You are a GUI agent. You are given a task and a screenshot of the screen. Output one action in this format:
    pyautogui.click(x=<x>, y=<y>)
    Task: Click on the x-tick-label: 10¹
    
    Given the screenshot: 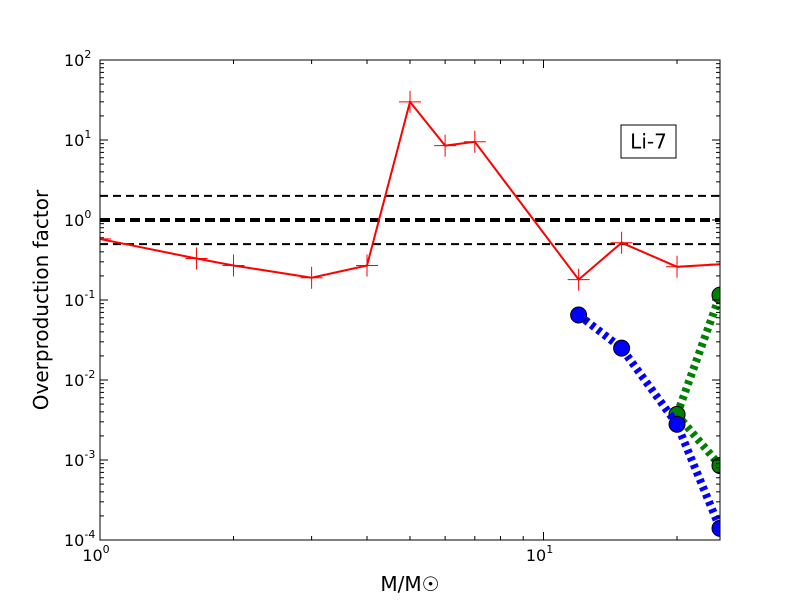 What is the action you would take?
    pyautogui.click(x=539, y=554)
    